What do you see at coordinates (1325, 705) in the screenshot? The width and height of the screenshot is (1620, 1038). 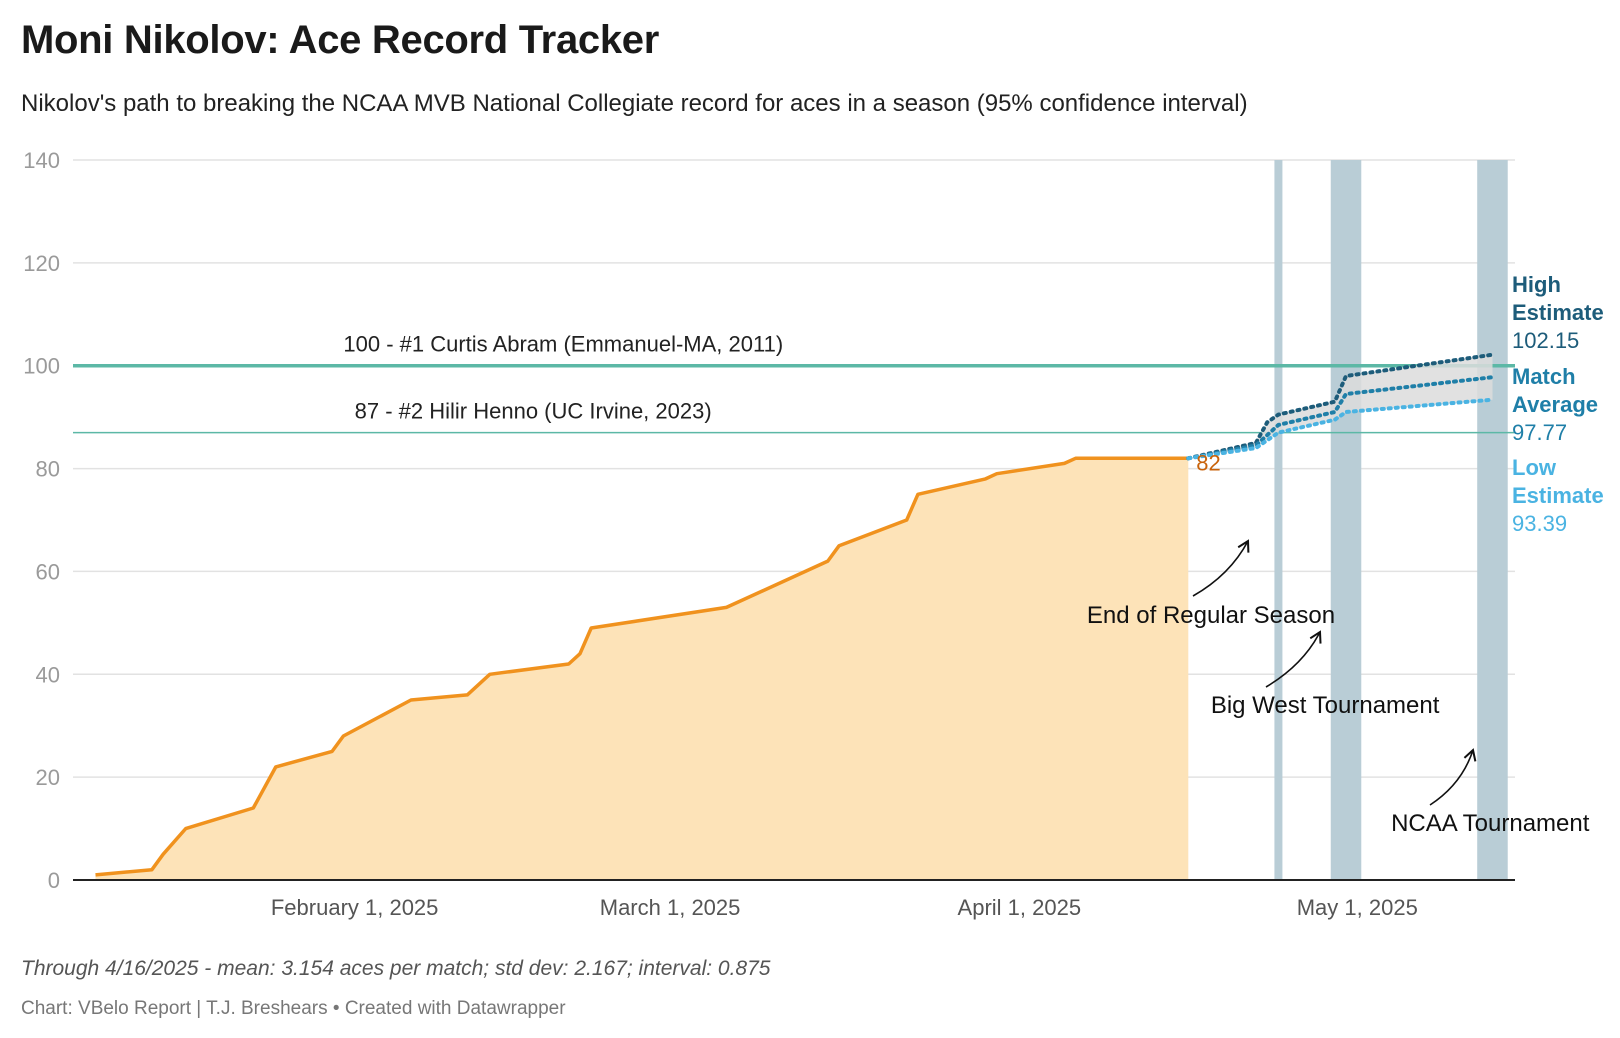 I see `annotation-label: Big West Tournament` at bounding box center [1325, 705].